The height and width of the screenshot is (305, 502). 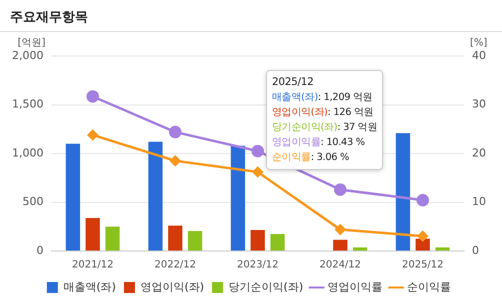 What do you see at coordinates (429, 287) in the screenshot?
I see `legend-label: 순이익률` at bounding box center [429, 287].